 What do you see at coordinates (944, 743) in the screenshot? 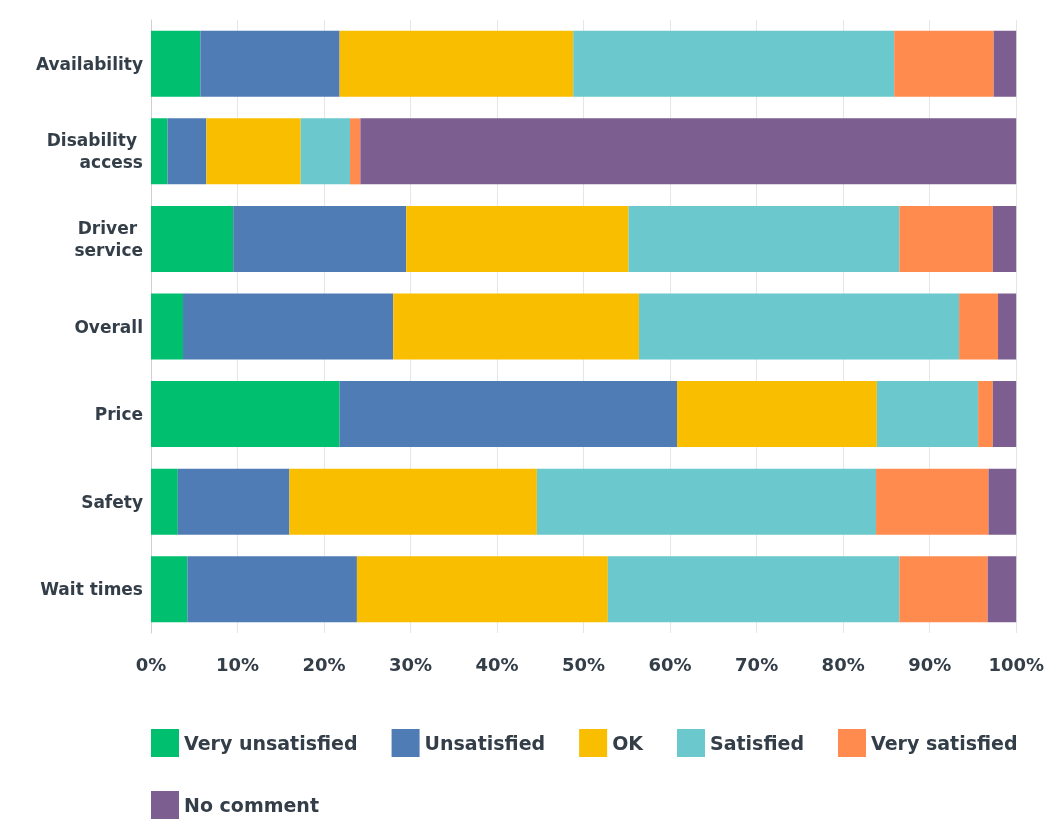
I see `legend-label: Very satisfied` at bounding box center [944, 743].